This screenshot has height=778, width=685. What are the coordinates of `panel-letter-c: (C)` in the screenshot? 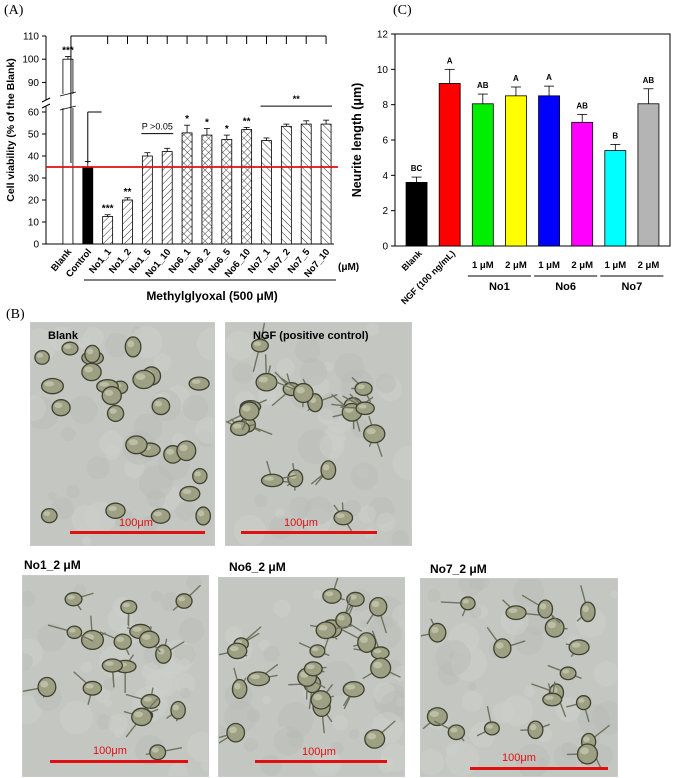 It's located at (402, 10).